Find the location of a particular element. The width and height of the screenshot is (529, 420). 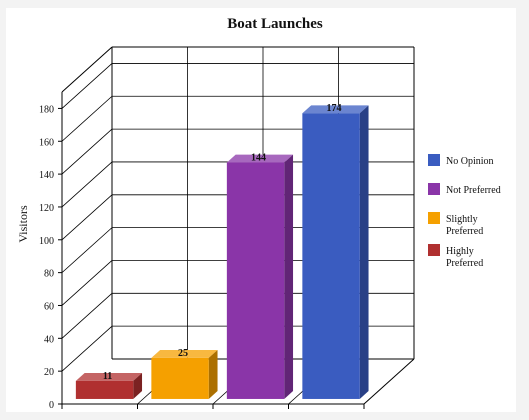

y-tick-label: 100 is located at coordinates (46, 241).